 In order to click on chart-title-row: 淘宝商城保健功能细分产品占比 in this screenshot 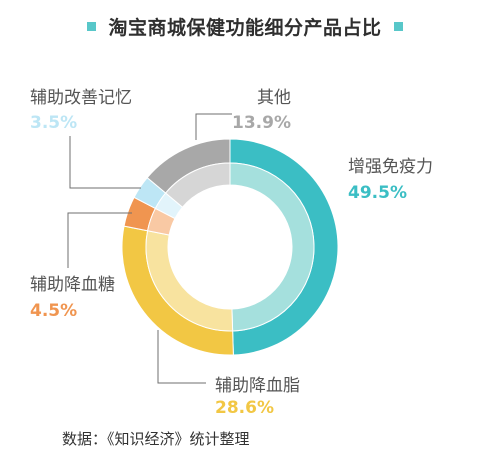, I will do `click(245, 26)`.